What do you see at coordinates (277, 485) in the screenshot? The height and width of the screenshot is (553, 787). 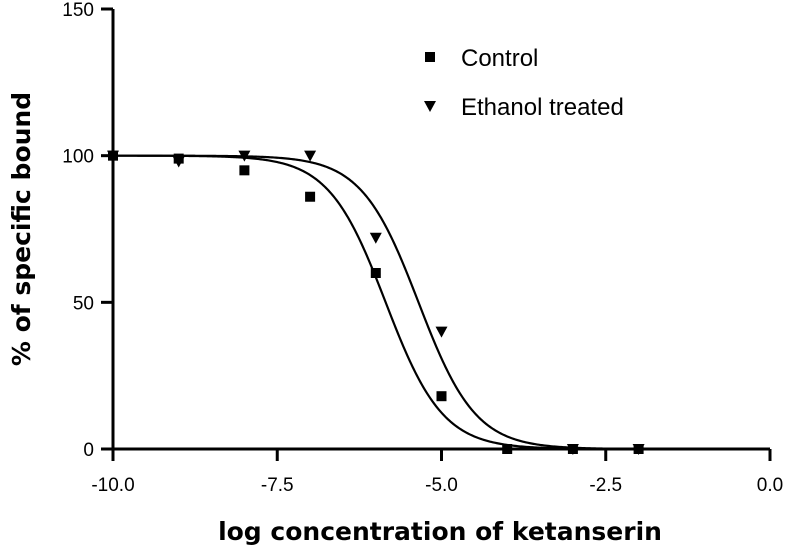 I see `x-tick-label: -7.5` at bounding box center [277, 485].